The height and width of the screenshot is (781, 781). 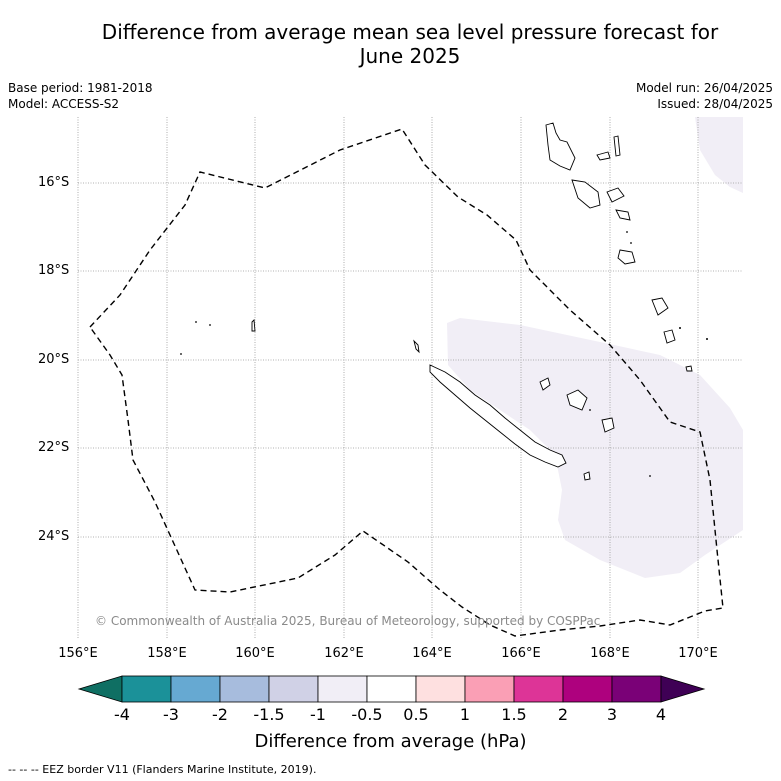 What do you see at coordinates (54, 359) in the screenshot?
I see `lat-label-20s: 20°S` at bounding box center [54, 359].